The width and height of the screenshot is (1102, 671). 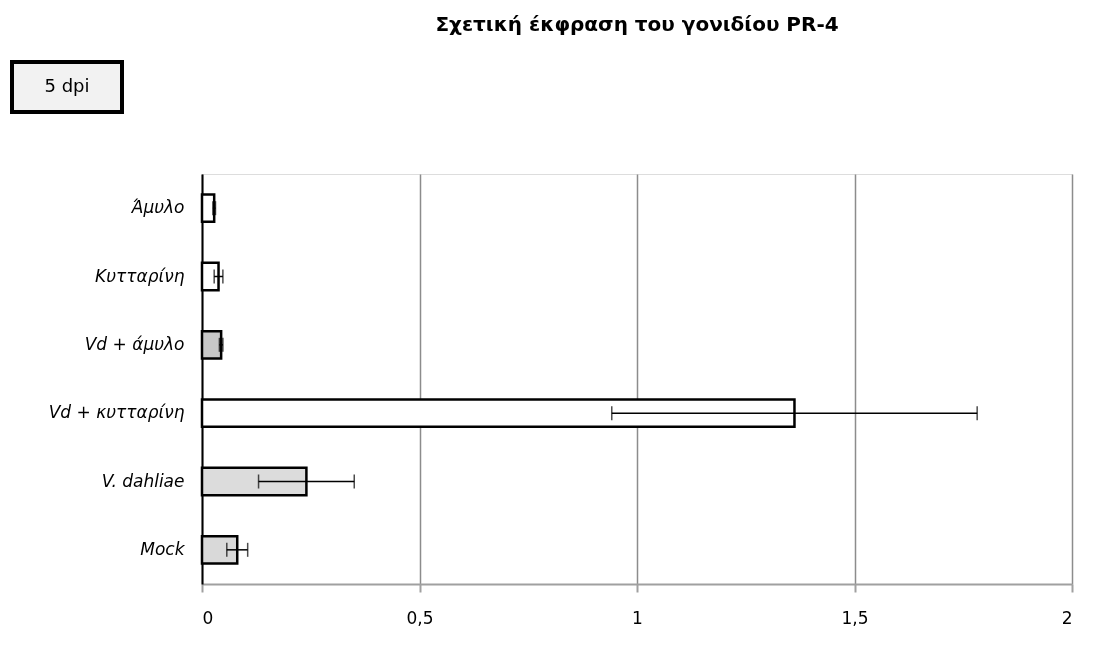 What do you see at coordinates (157, 207) in the screenshot?
I see `y-tick-label: Άμυλο` at bounding box center [157, 207].